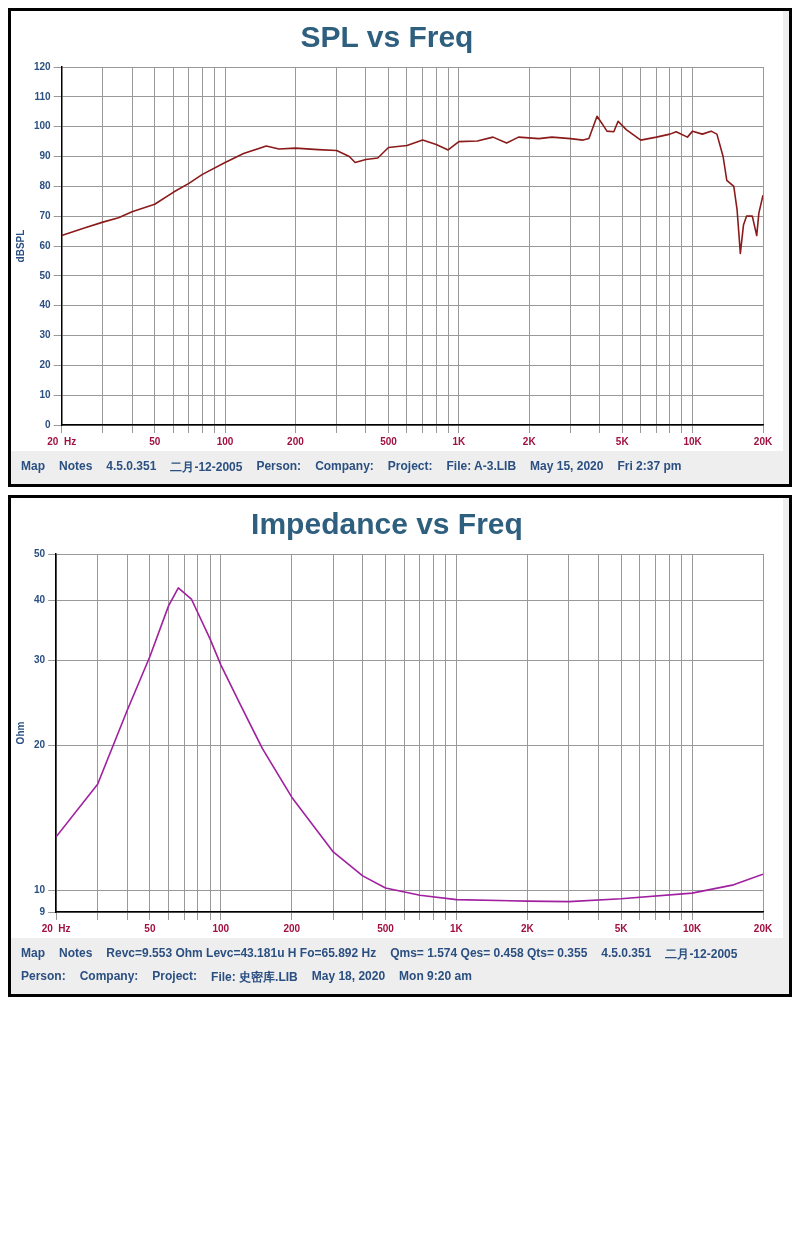 The height and width of the screenshot is (1260, 800). I want to click on text: Fri 2:37 pm, so click(649, 467).